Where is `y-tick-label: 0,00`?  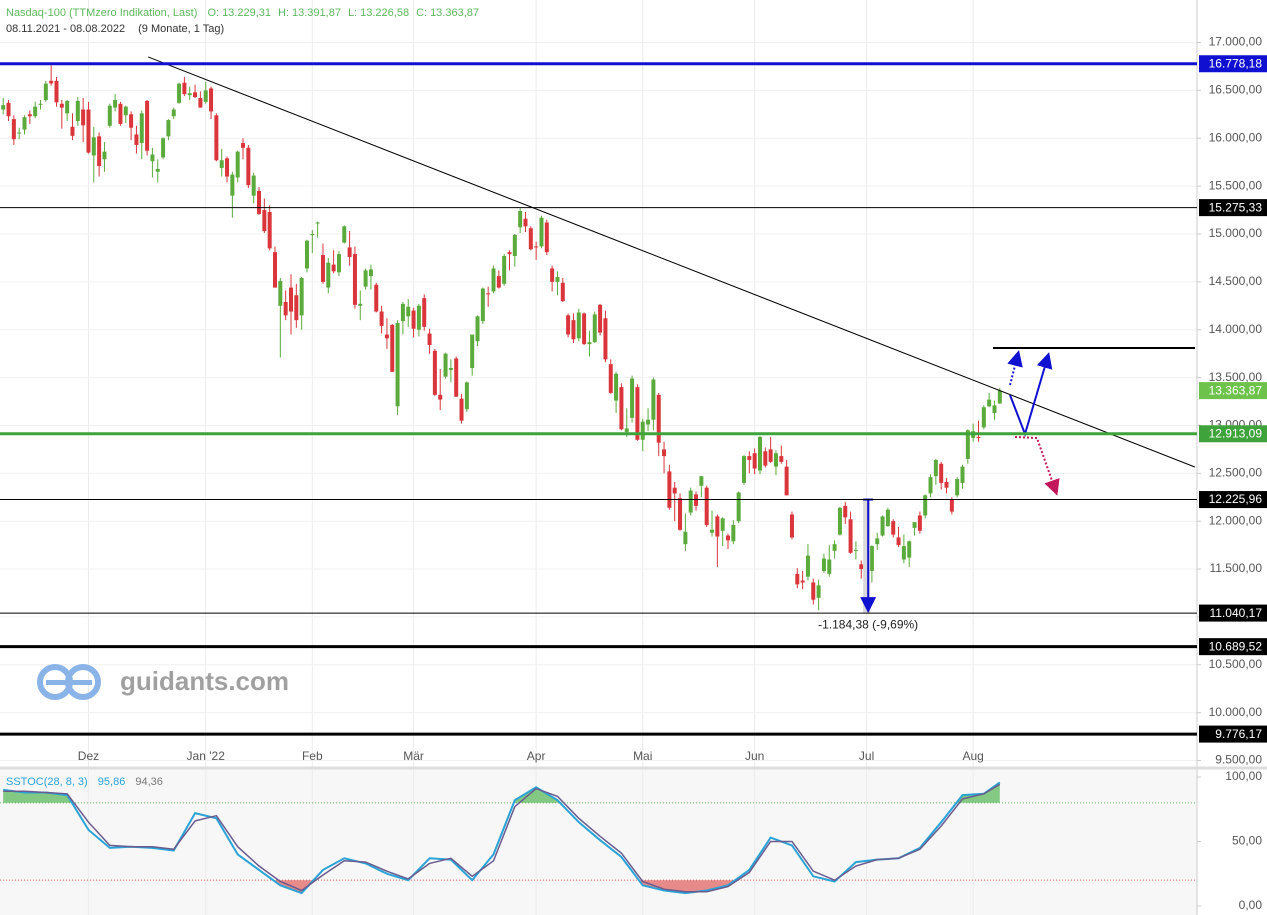
y-tick-label: 0,00 is located at coordinates (1251, 905).